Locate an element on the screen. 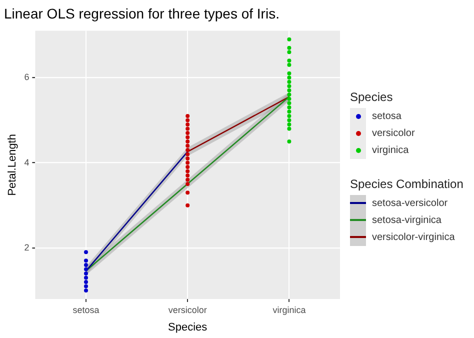 The image size is (474, 338). y-tick-label: 4 is located at coordinates (27, 162).